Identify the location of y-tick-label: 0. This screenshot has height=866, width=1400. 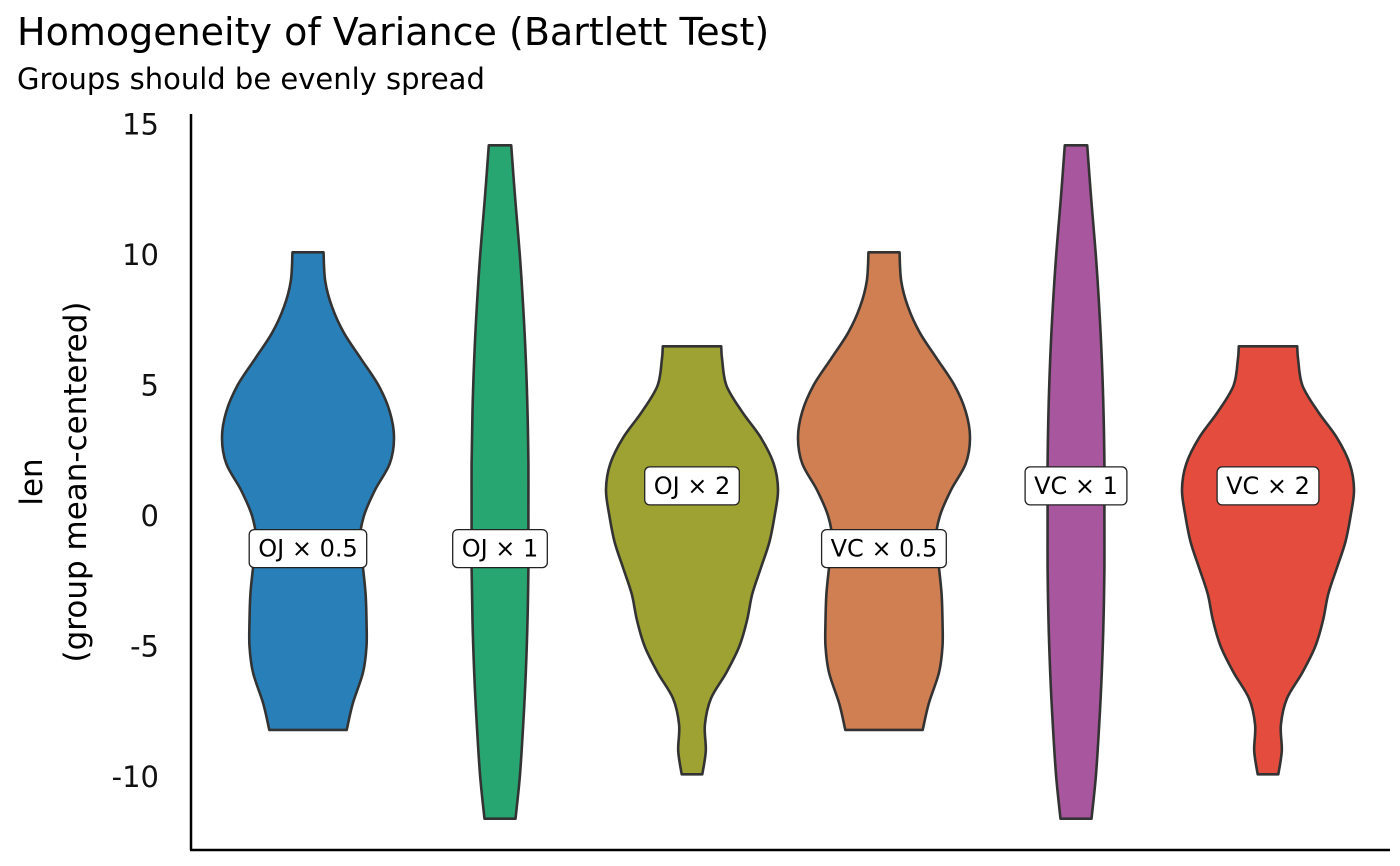
(150, 516).